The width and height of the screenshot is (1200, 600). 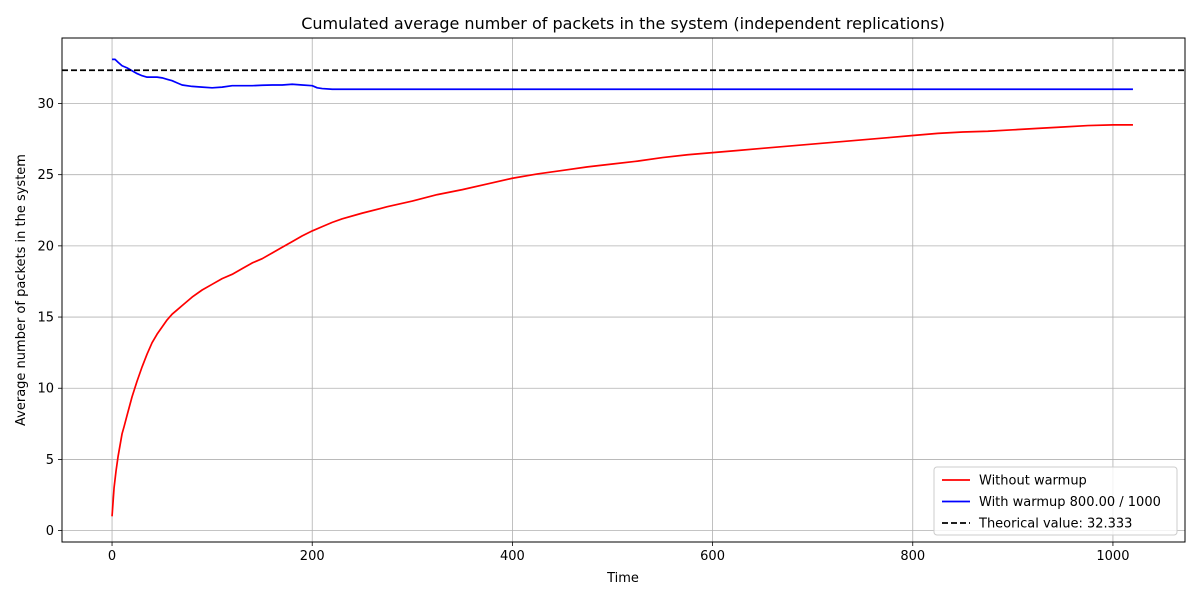 What do you see at coordinates (45, 246) in the screenshot?
I see `y-tick-label: 20` at bounding box center [45, 246].